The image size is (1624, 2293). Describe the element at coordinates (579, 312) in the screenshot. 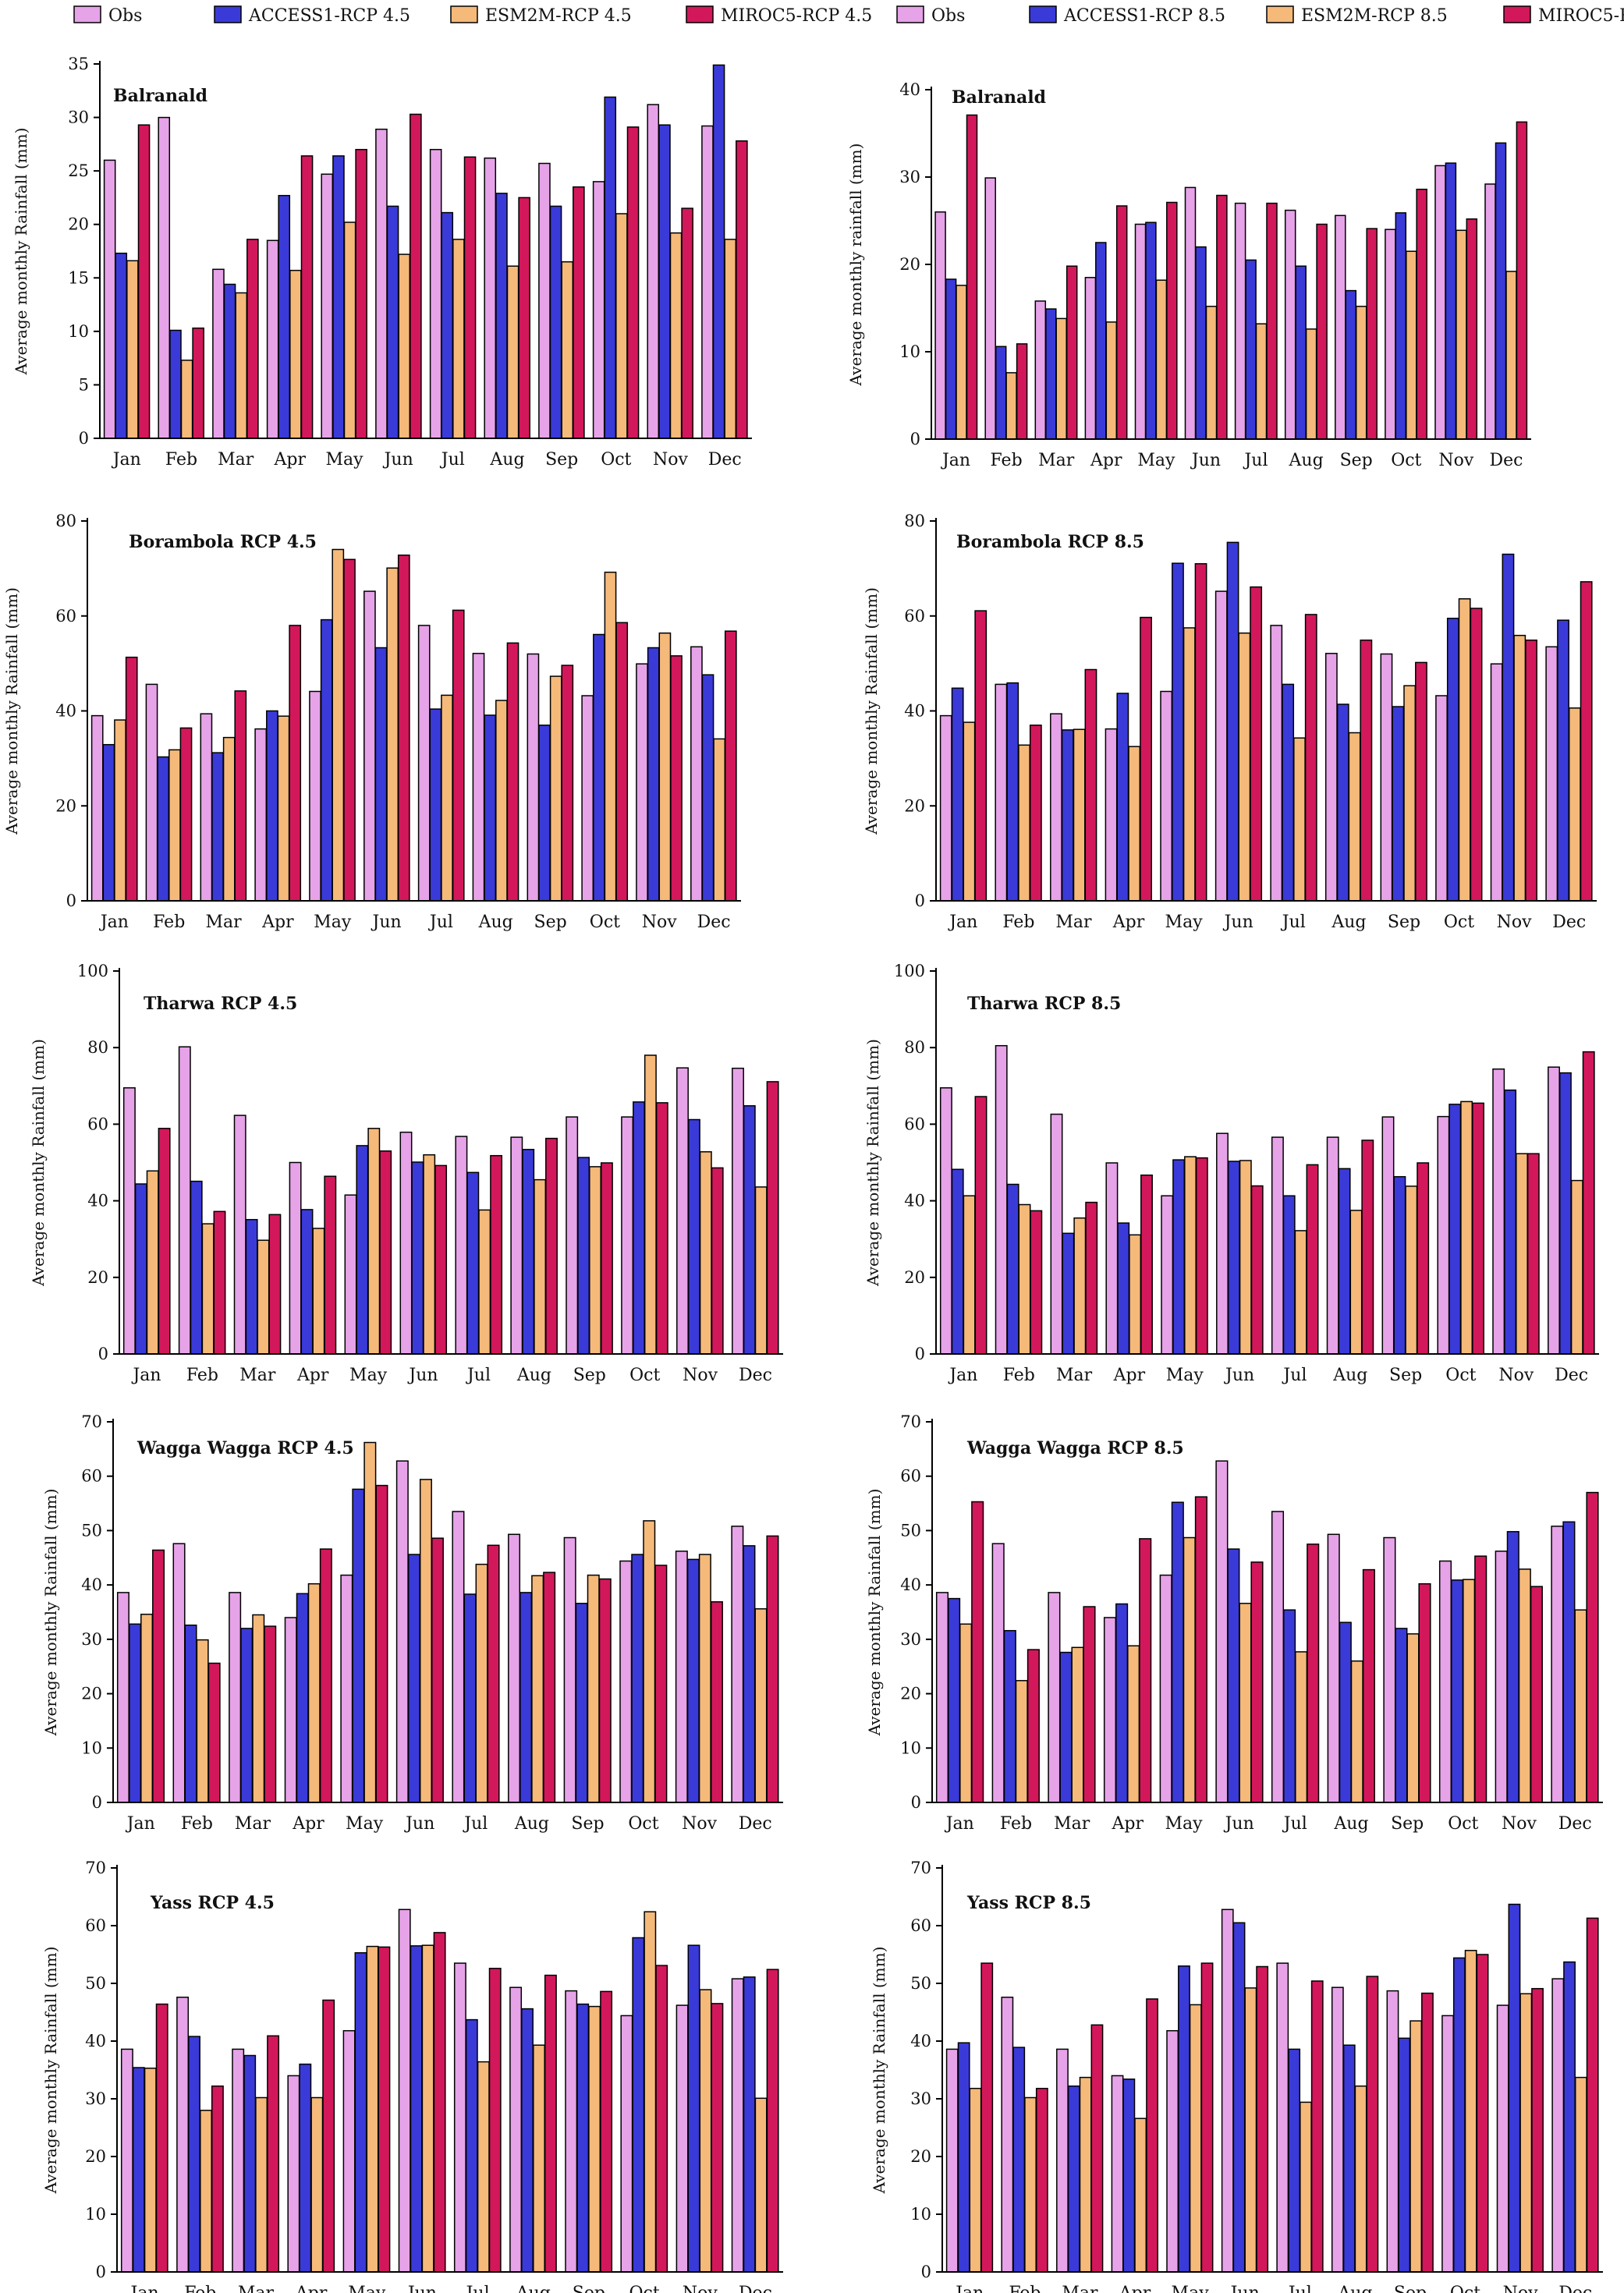

I see `bar-miroc5-rcp-4-5-sep` at that location.